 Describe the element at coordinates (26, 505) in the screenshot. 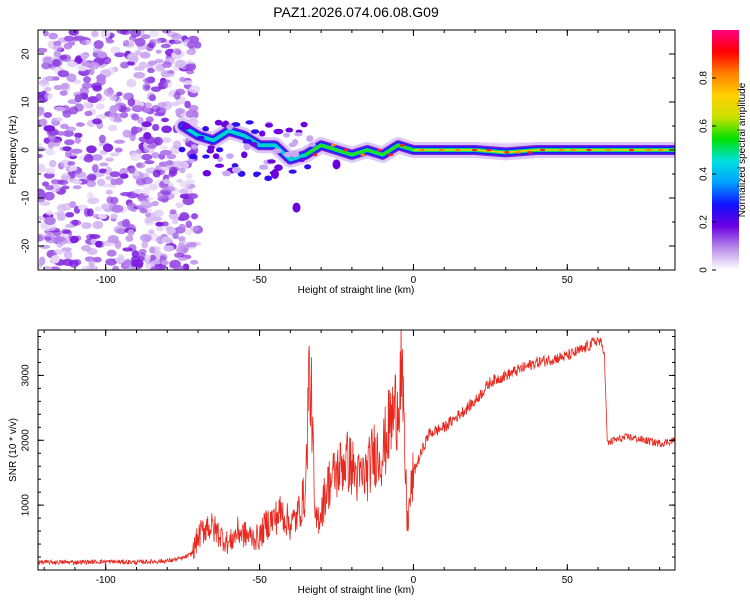

I see `snr-ytick-label: 1000` at that location.